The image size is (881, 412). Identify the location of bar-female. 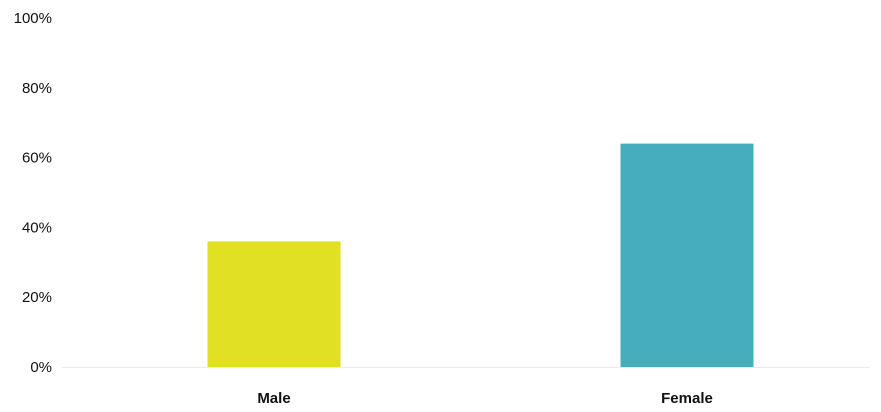
(687, 255).